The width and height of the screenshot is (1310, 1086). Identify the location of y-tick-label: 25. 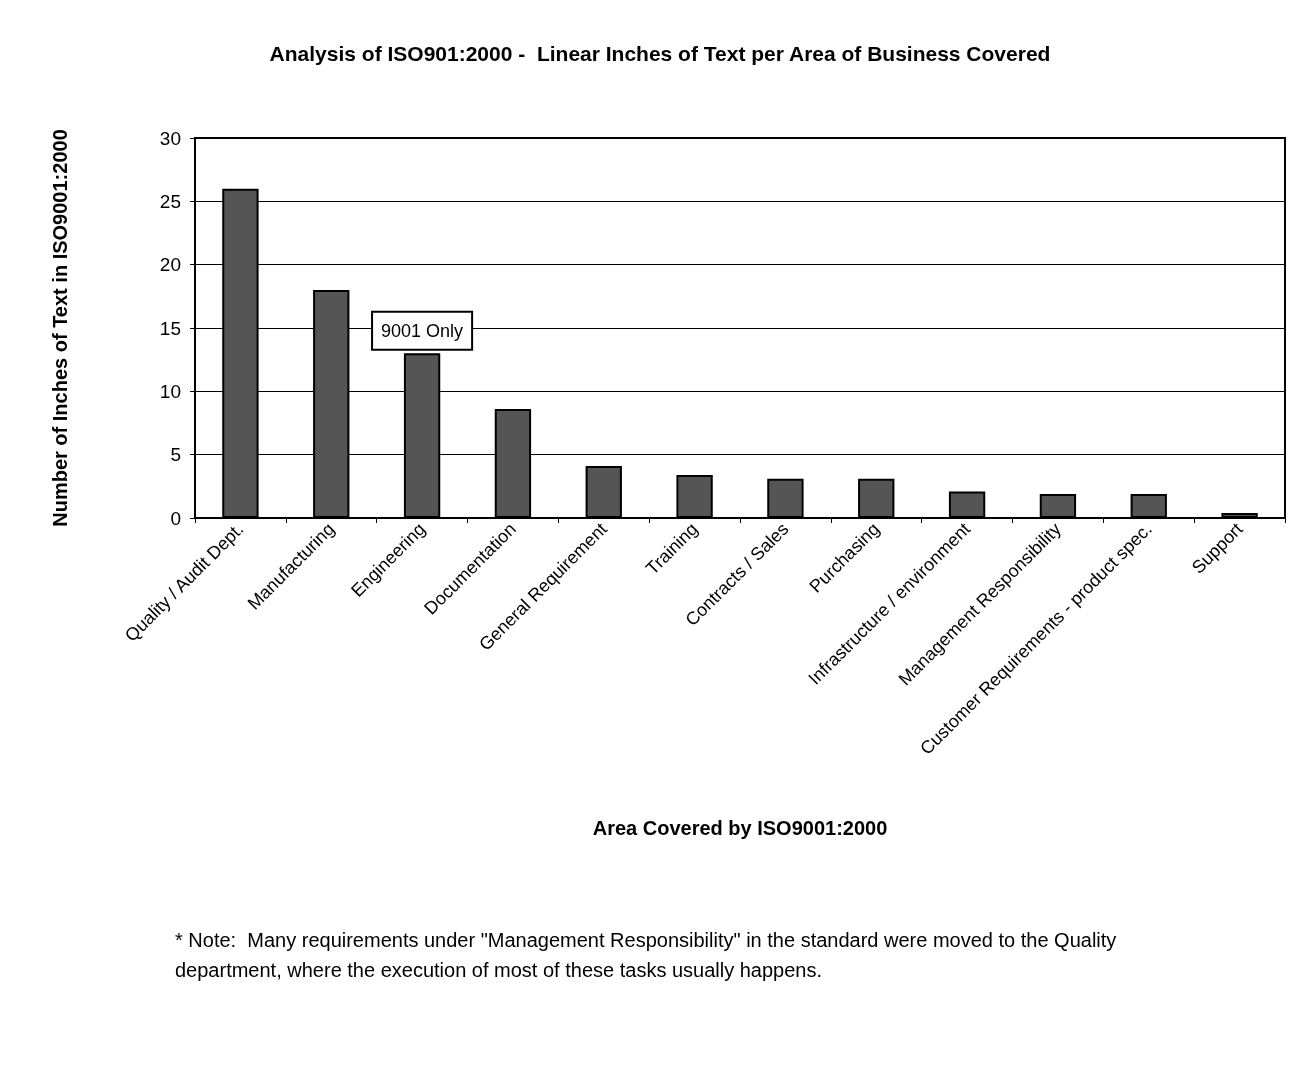
(170, 201).